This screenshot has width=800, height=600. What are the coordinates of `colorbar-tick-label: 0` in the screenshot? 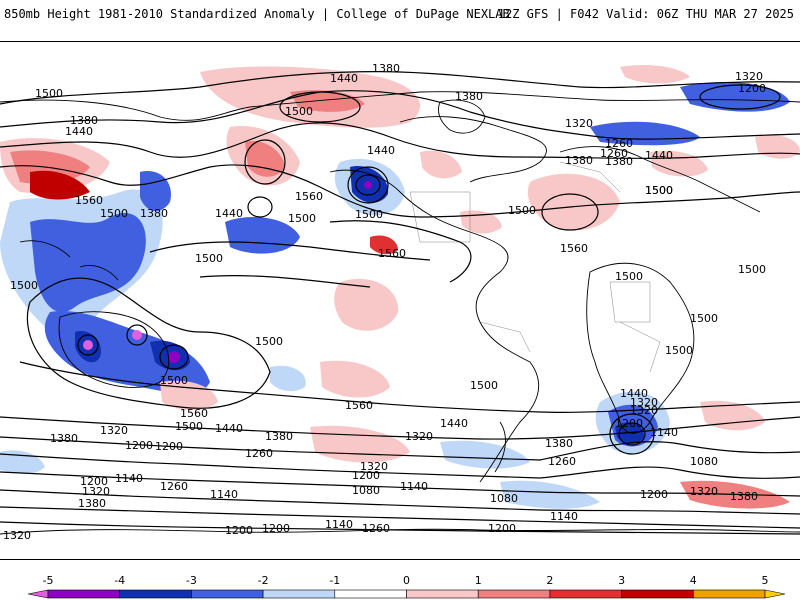 It's located at (406, 580).